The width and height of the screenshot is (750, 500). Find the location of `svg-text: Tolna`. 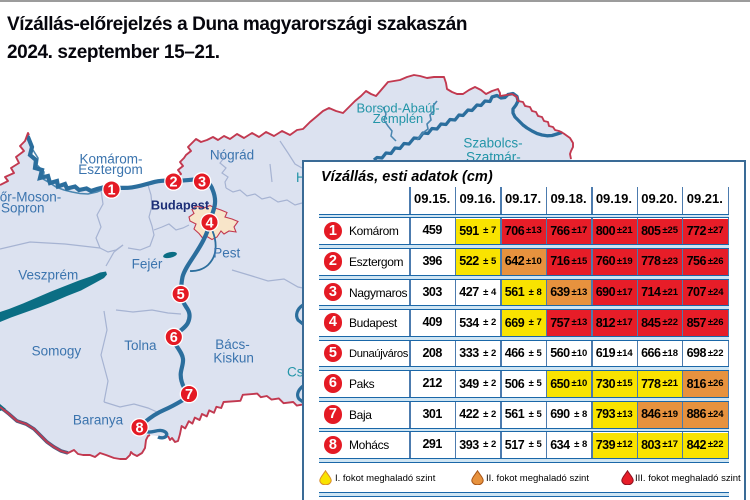

svg-text: Tolna is located at coordinates (140, 345).